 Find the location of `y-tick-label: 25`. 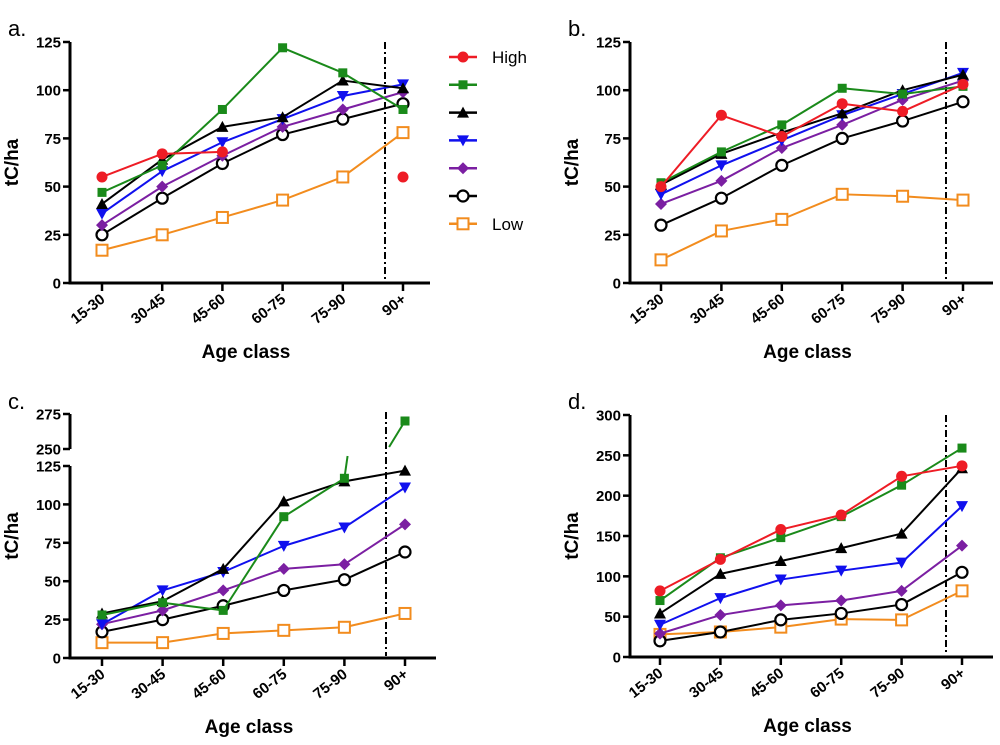

y-tick-label: 25 is located at coordinates (52, 235).